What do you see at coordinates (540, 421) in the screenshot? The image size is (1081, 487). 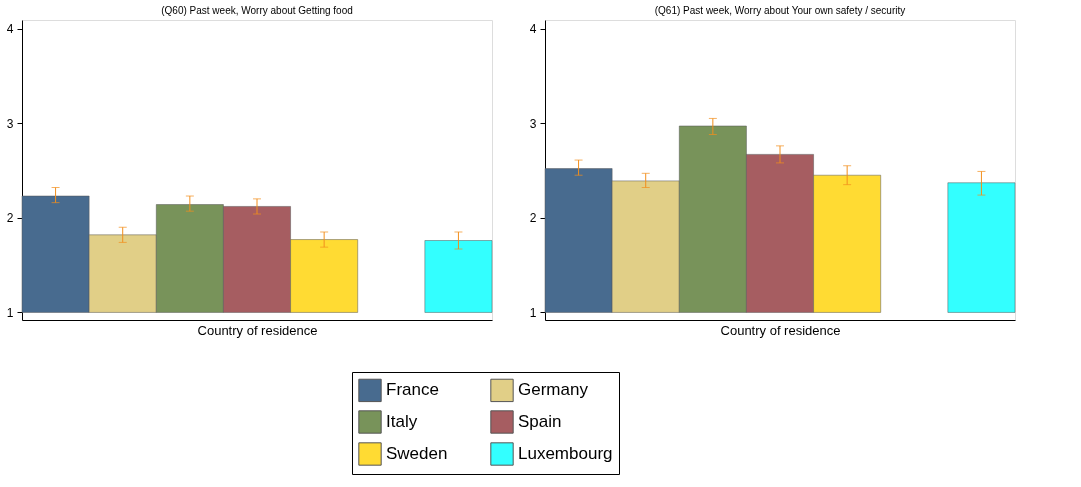 I see `legend-label: Spain` at bounding box center [540, 421].